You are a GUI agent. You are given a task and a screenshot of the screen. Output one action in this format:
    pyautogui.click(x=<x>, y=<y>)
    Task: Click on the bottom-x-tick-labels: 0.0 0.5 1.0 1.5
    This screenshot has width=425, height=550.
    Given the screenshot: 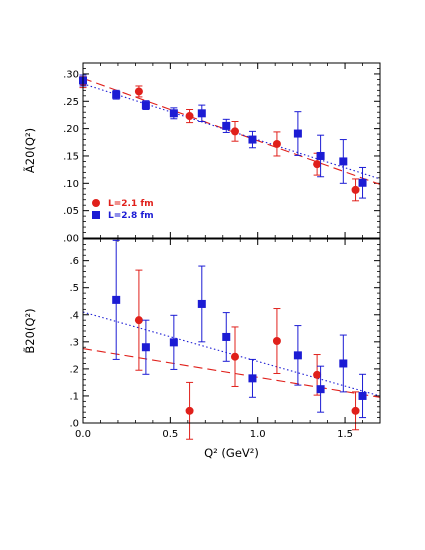 What is the action you would take?
    pyautogui.click(x=214, y=434)
    